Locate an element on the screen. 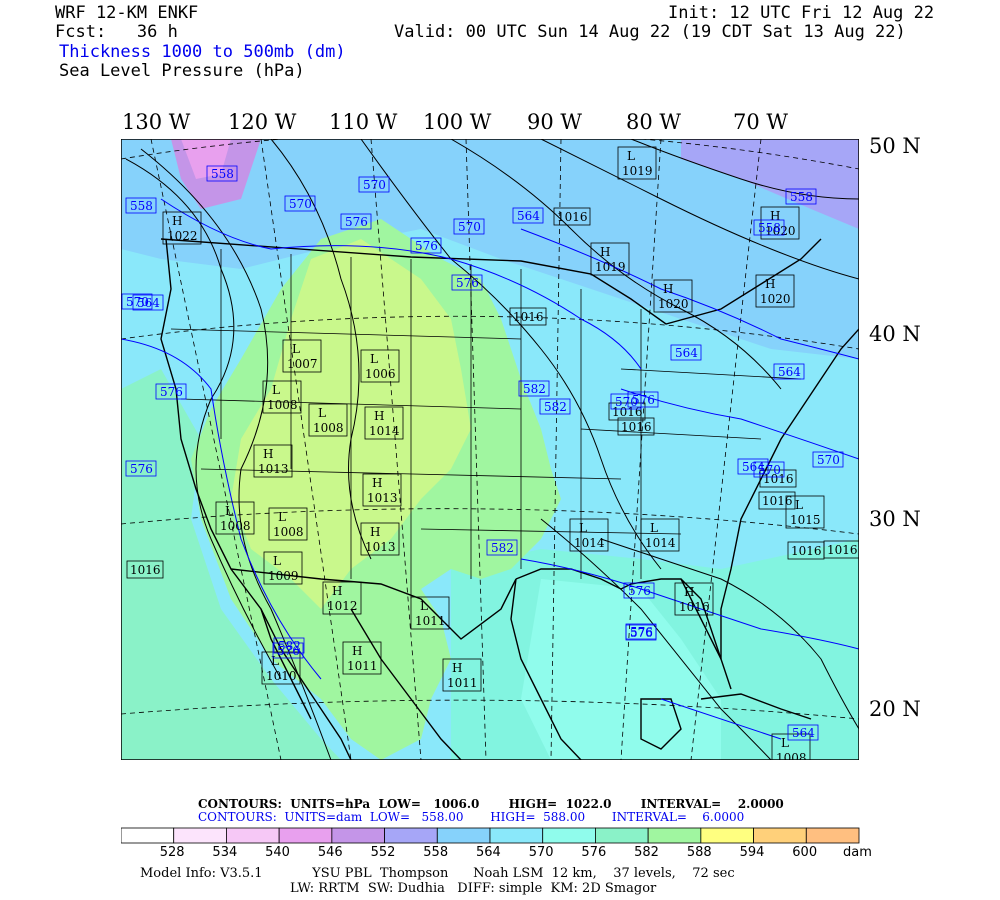 This screenshot has width=1000, height=900. lon-label: 100 W is located at coordinates (457, 122).